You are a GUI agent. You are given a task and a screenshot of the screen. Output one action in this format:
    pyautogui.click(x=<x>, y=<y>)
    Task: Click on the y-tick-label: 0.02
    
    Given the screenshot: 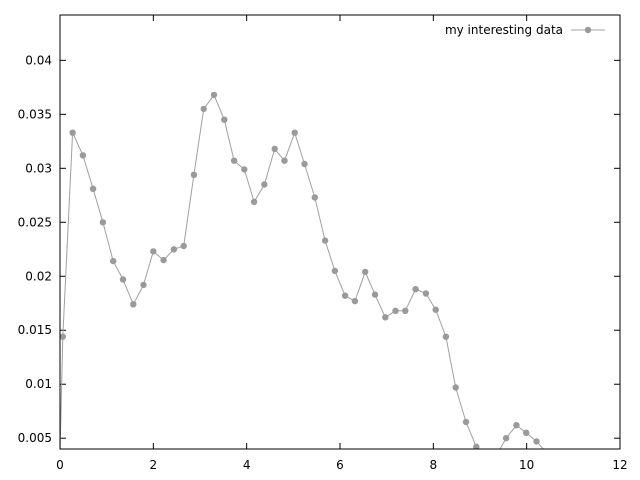 What is the action you would take?
    pyautogui.click(x=38, y=276)
    